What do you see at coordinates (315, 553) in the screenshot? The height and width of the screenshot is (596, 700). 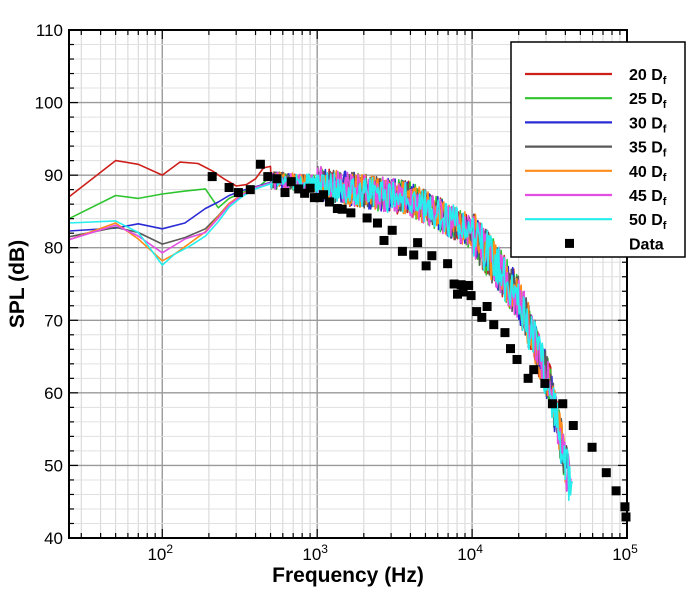 I see `x-tick-label: 10³` at bounding box center [315, 553].